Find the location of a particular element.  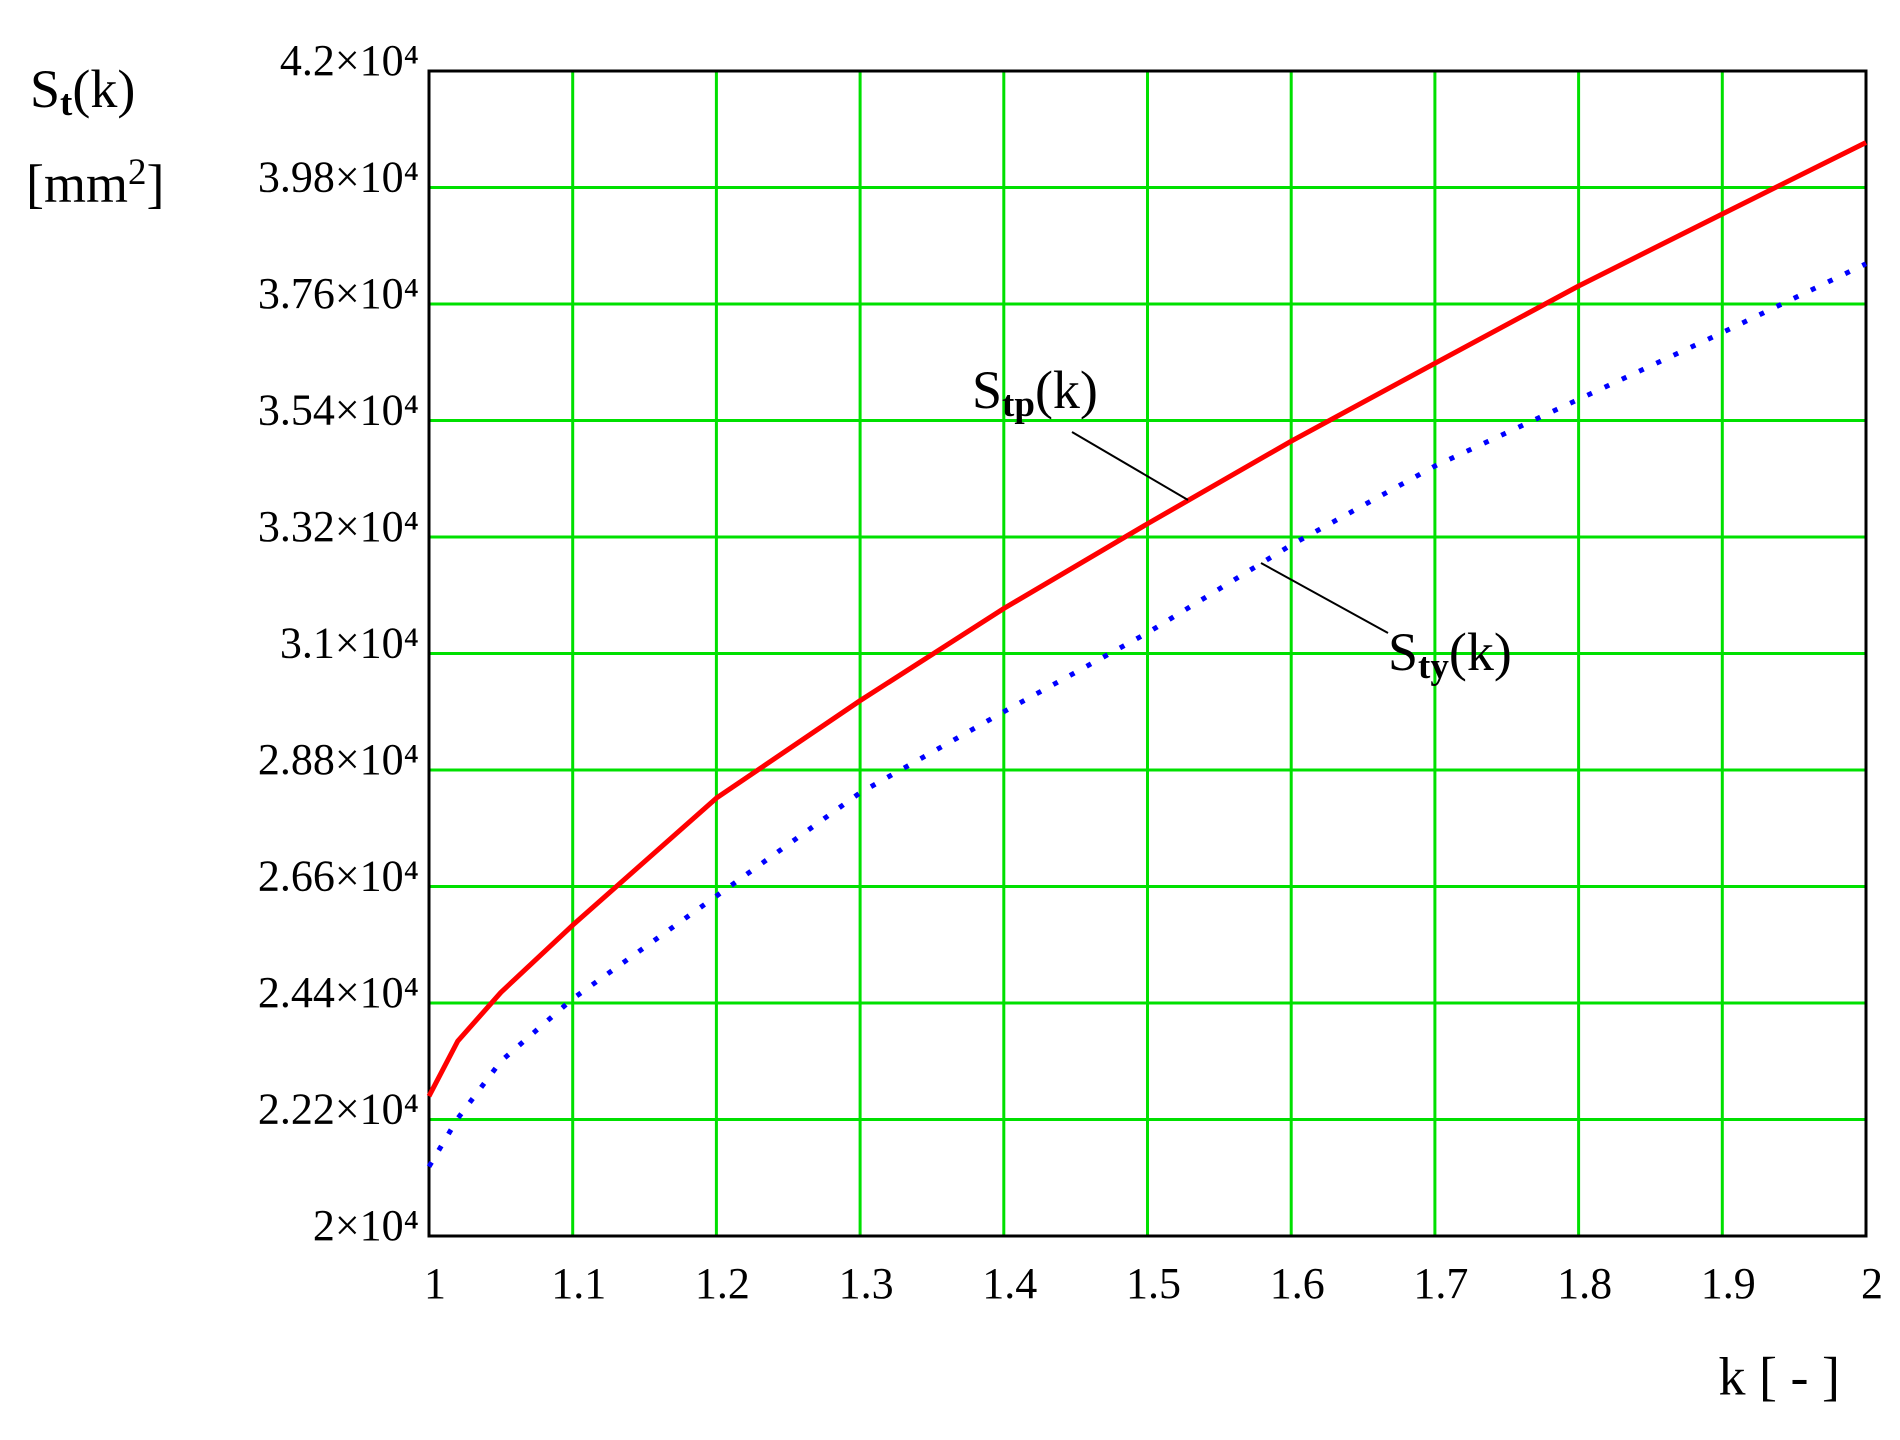

y-tick-label: 3.76×10⁴ is located at coordinates (338, 293).